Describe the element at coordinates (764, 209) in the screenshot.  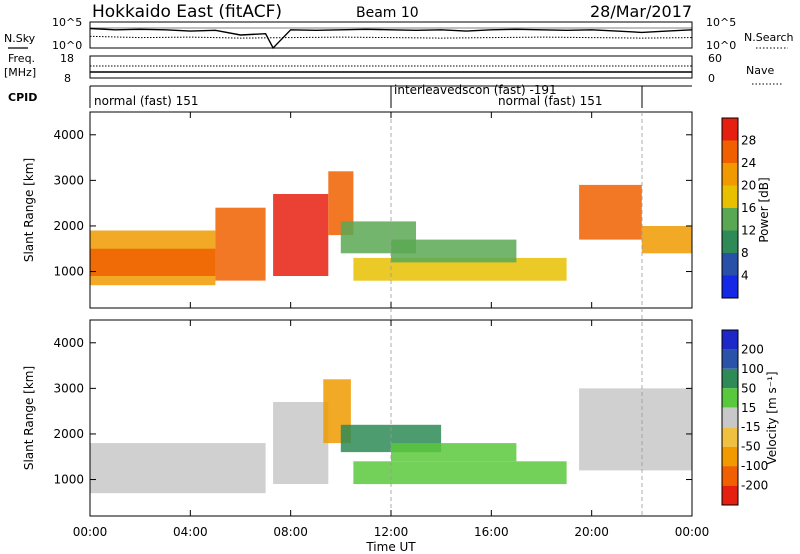
I see `power-colorbar-label: Power [dB]` at that location.